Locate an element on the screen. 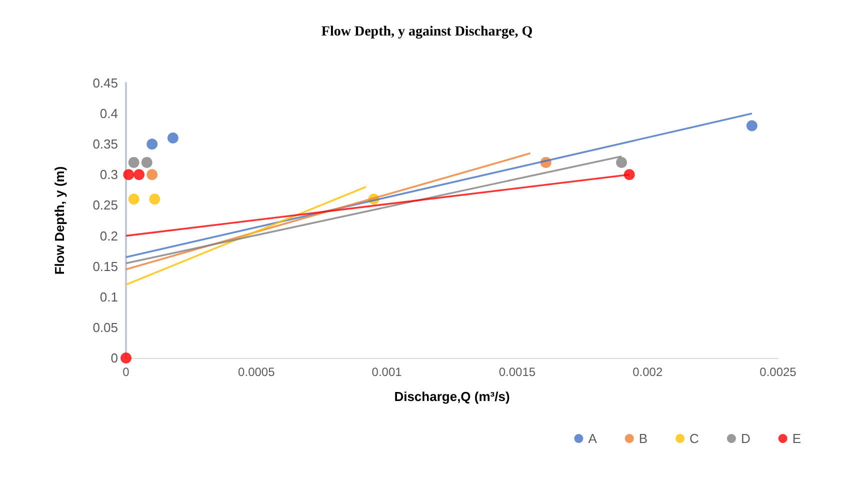  y-tick-label: 0.05 is located at coordinates (105, 327).